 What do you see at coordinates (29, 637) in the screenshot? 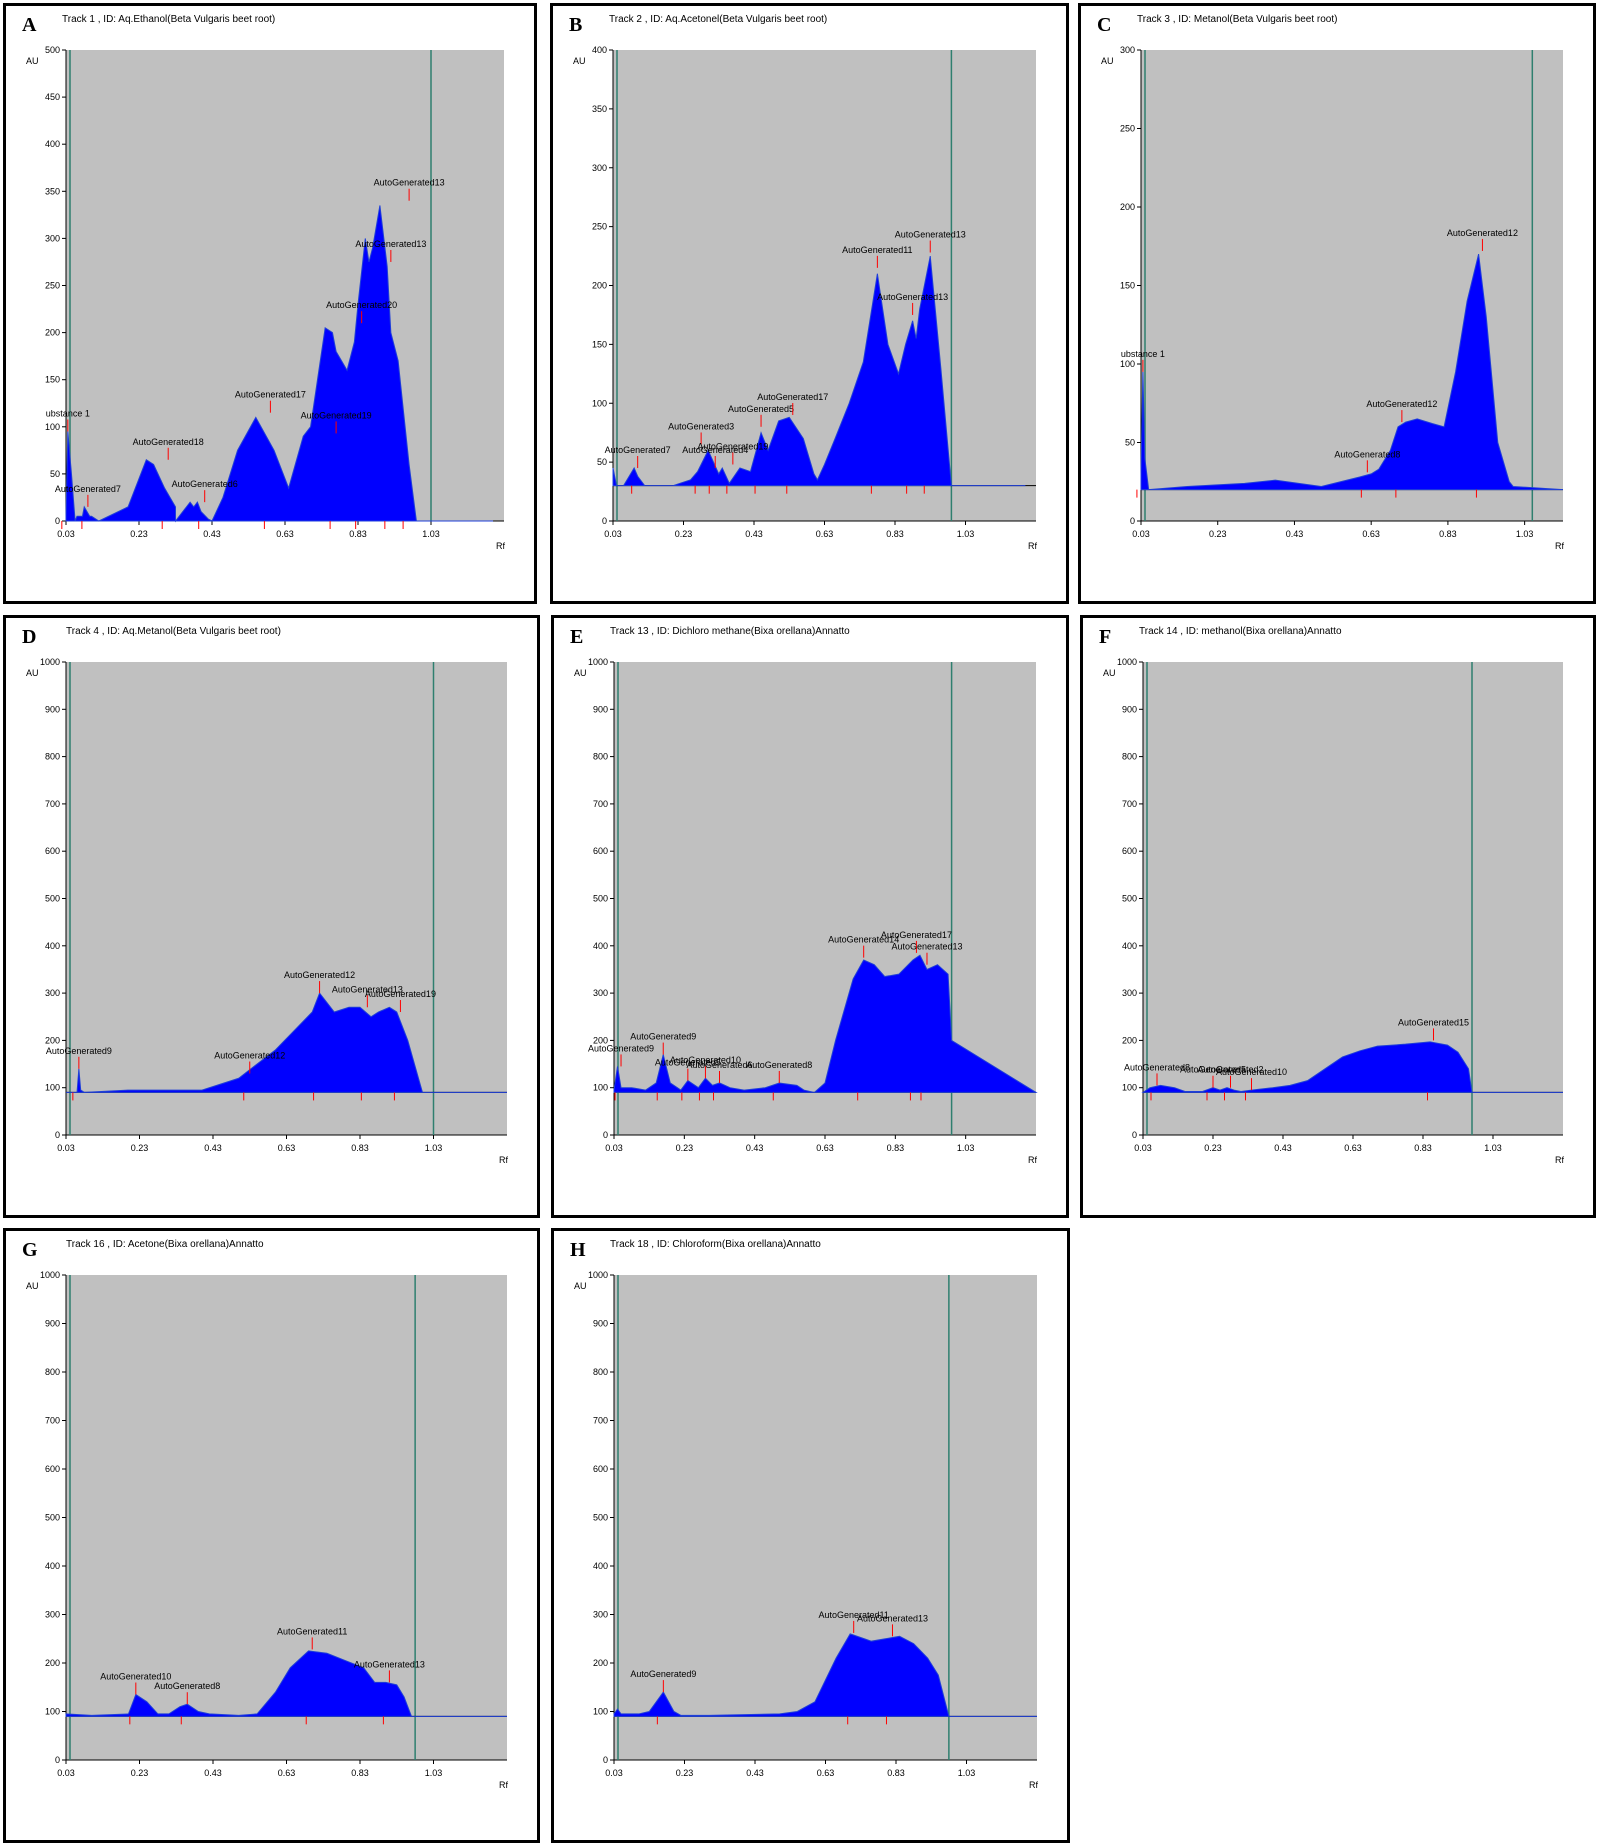
I see `panel-letter: D` at bounding box center [29, 637].